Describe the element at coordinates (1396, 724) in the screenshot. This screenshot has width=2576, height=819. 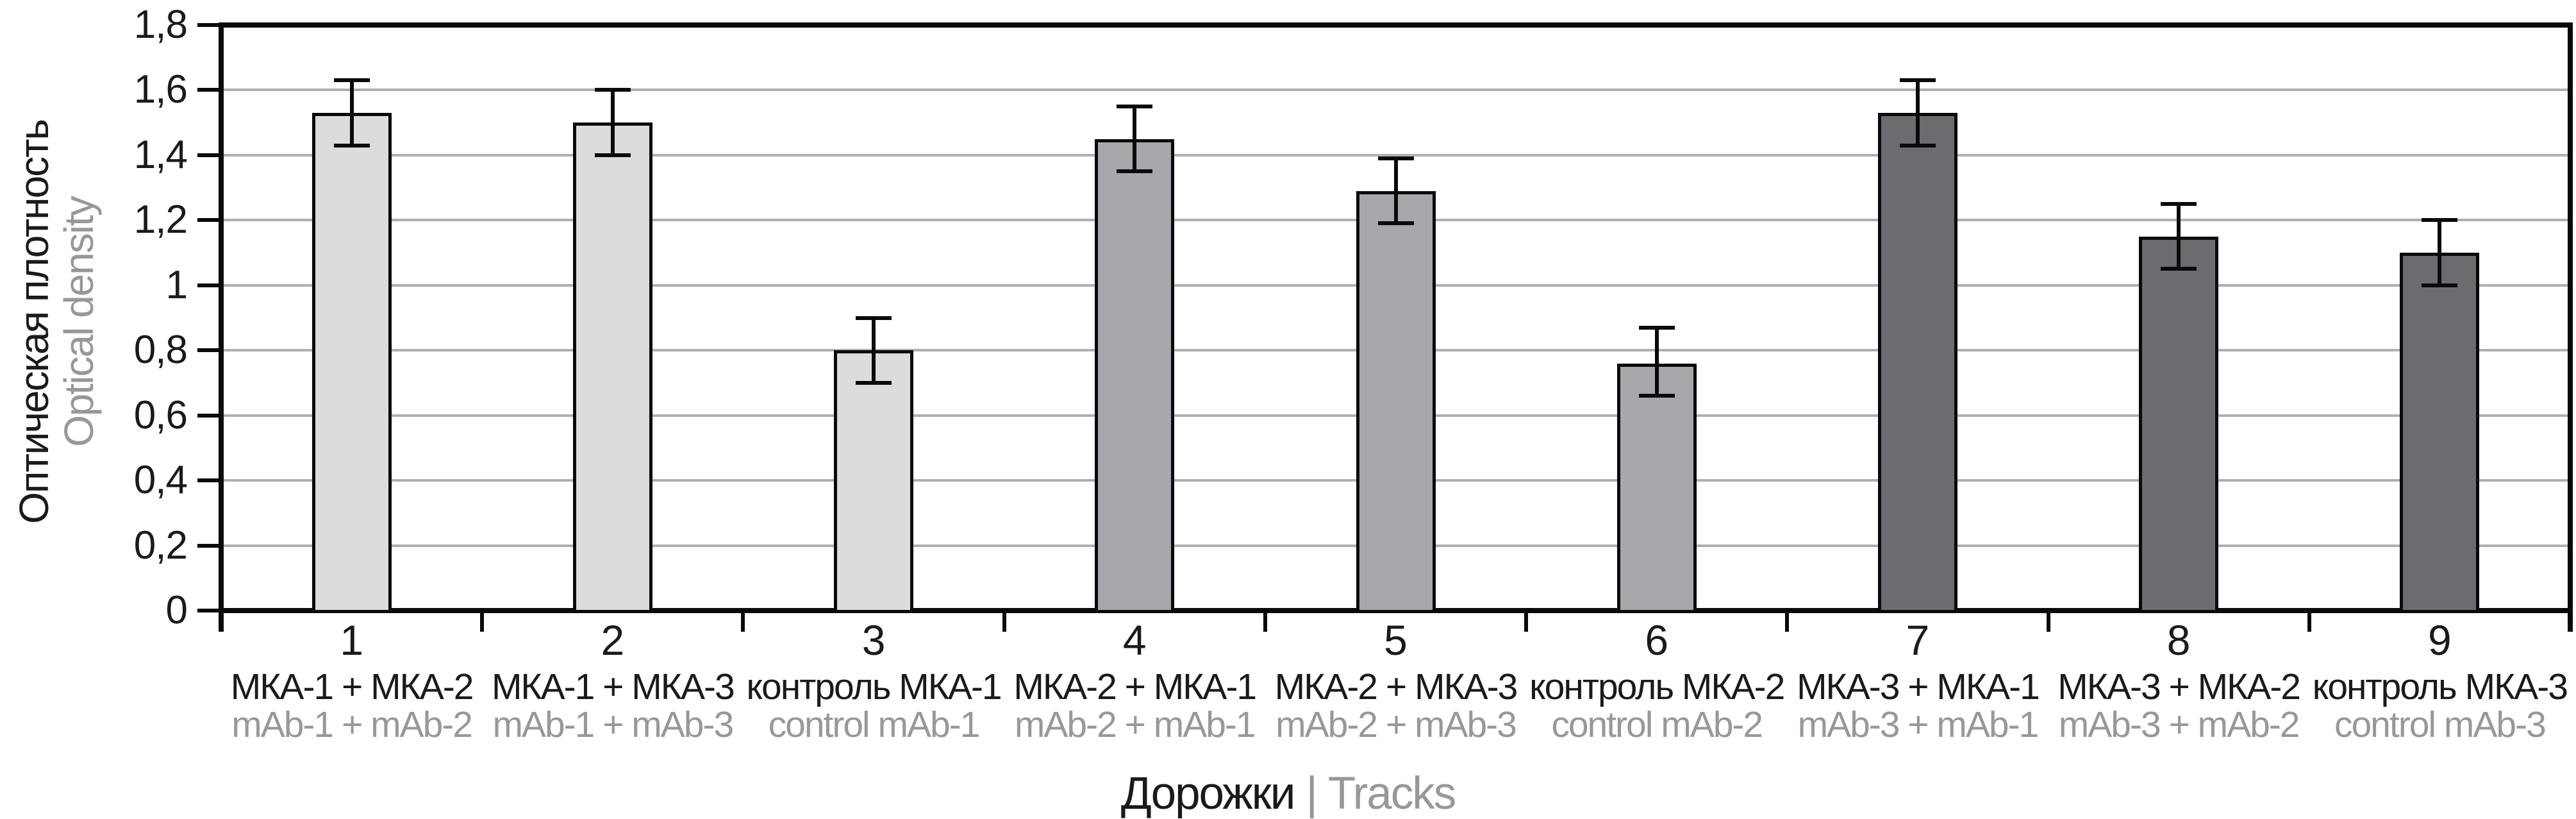
I see `category-label-english: mAb-2 + mAb-3` at that location.